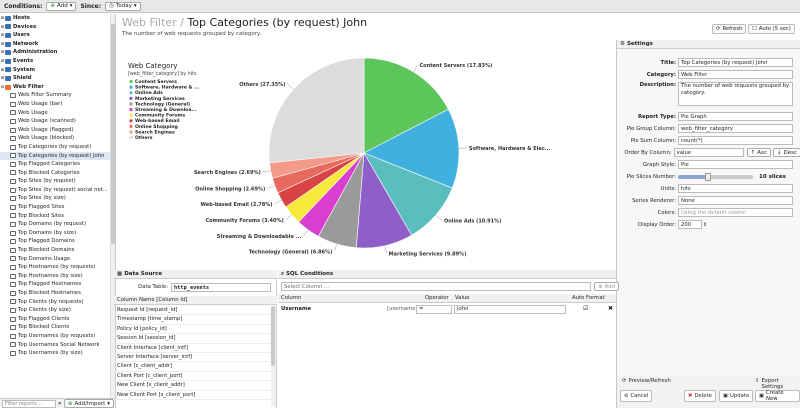 The image size is (800, 408). I want to click on tree-item: Top Categories (by request), so click(57, 147).